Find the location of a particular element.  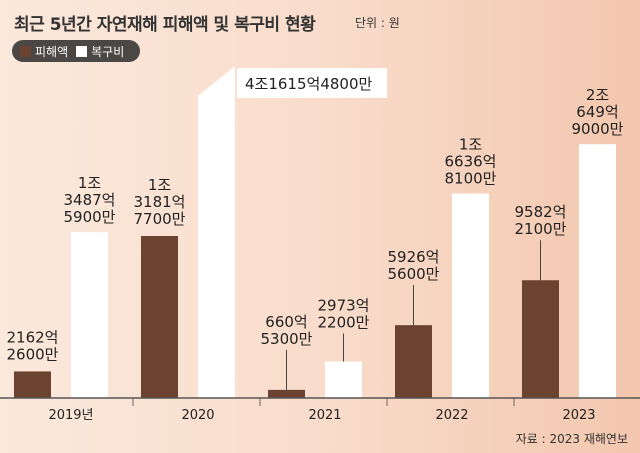

x-tick-label-2: 2021 is located at coordinates (324, 415).